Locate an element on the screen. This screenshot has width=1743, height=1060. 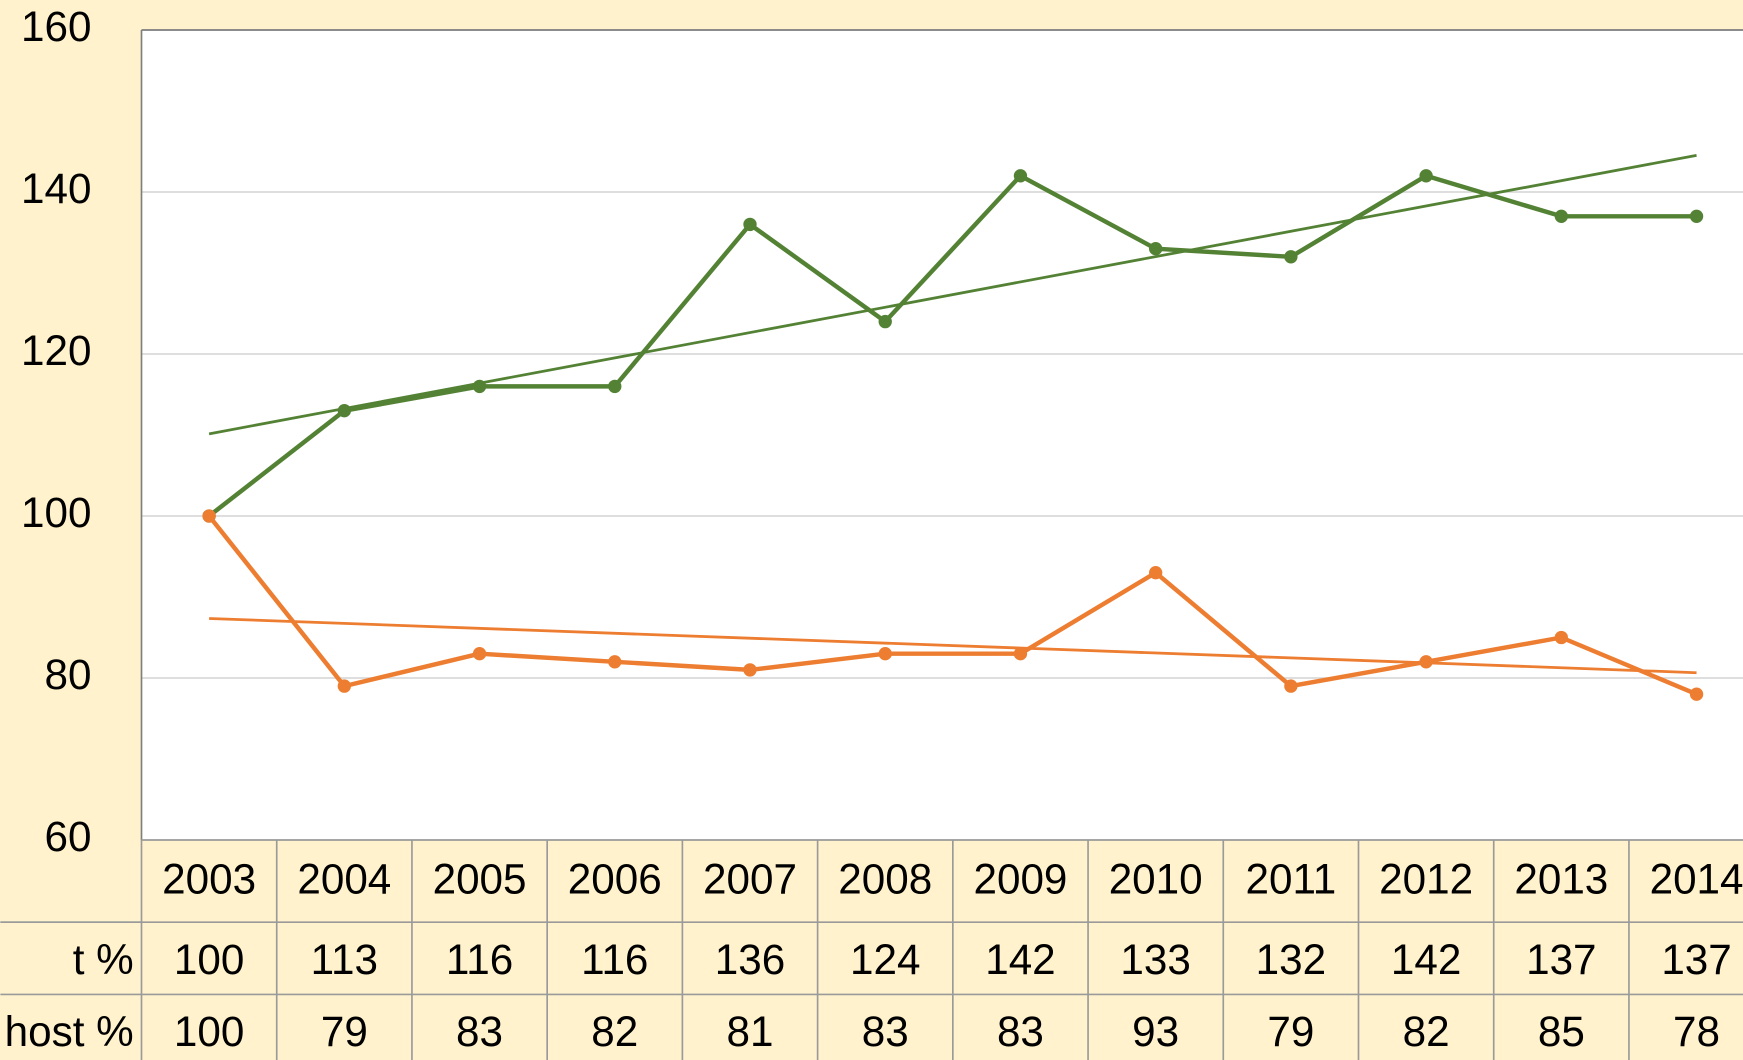
x-tick-label: 2011 is located at coordinates (1290, 878).